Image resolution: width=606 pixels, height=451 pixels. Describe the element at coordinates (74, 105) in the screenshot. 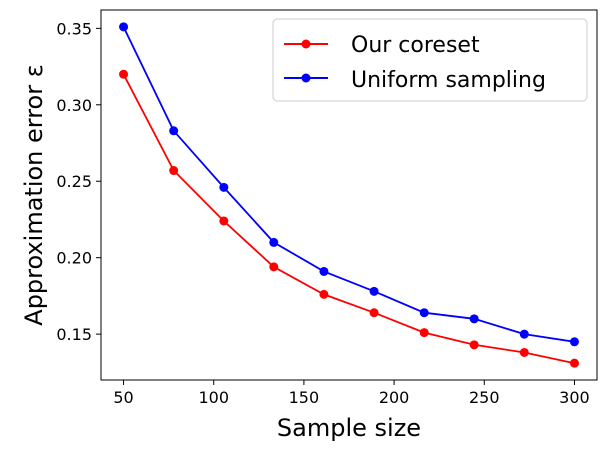

I see `y-tick-label: 0.30` at that location.